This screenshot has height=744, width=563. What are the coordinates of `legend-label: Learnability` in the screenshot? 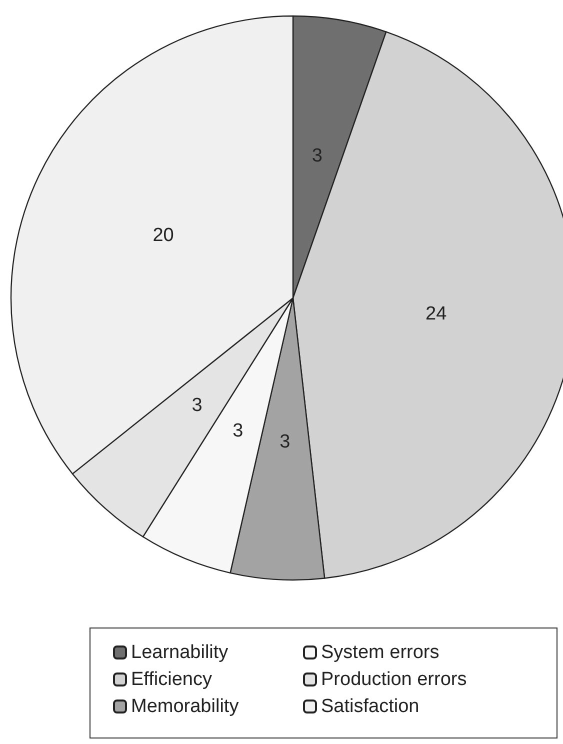 It's located at (180, 652).